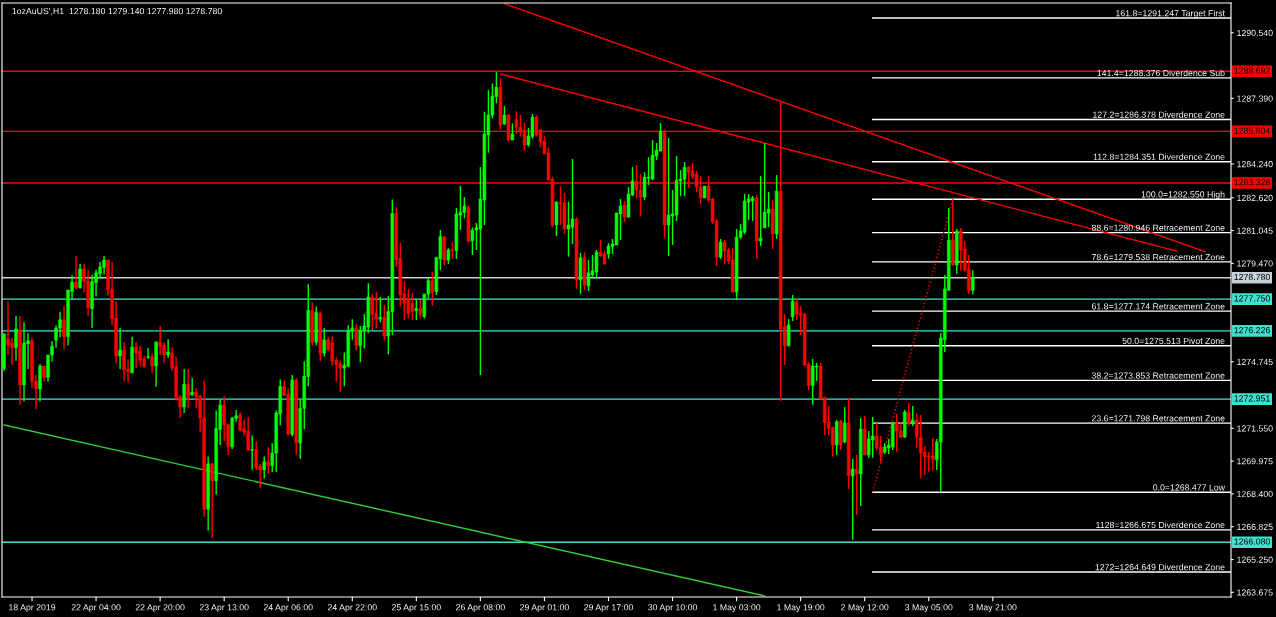 The width and height of the screenshot is (1276, 617). I want to click on ref-line-label: 78.6=1279.538 Retracement Zone, so click(1158, 257).